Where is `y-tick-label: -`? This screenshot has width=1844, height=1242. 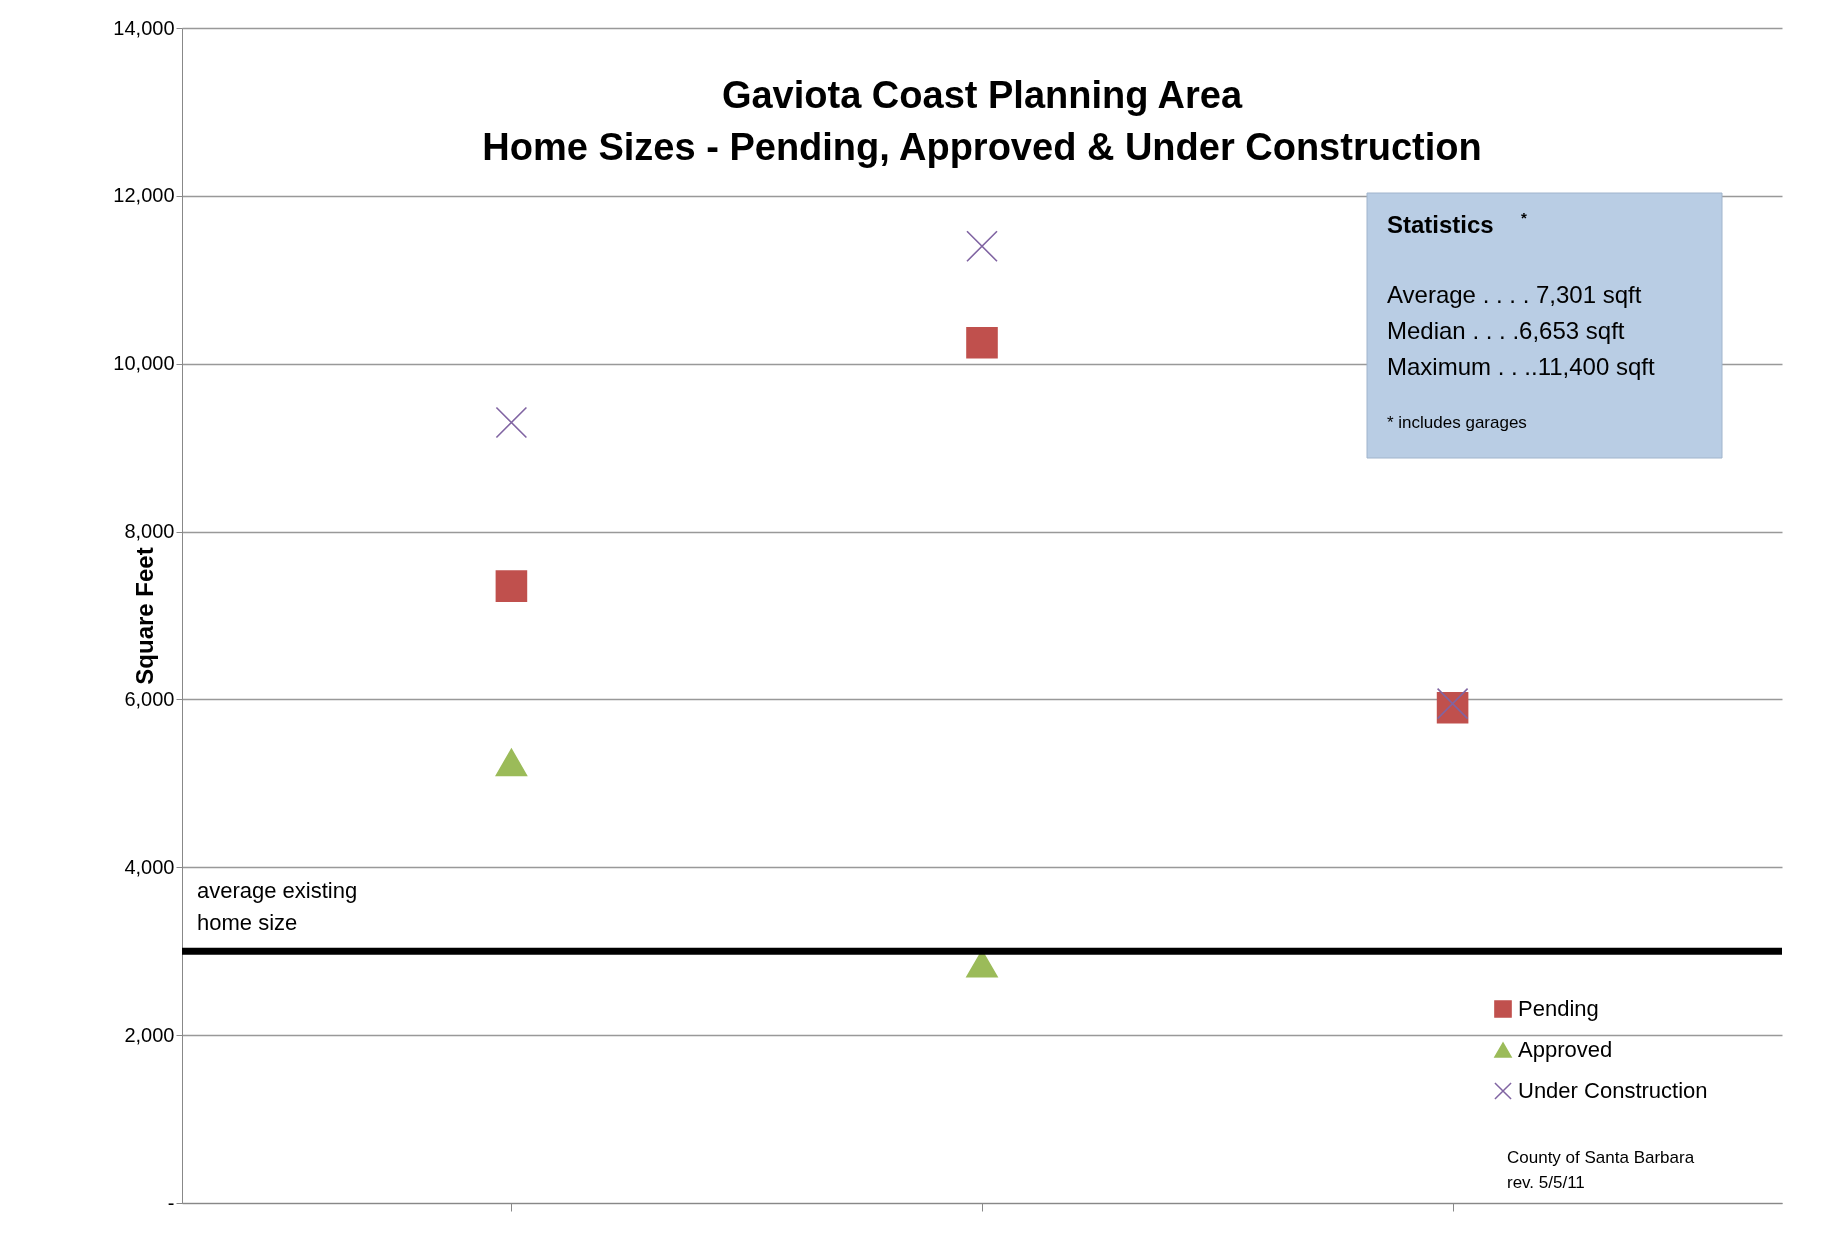
y-tick-label: - is located at coordinates (171, 1202).